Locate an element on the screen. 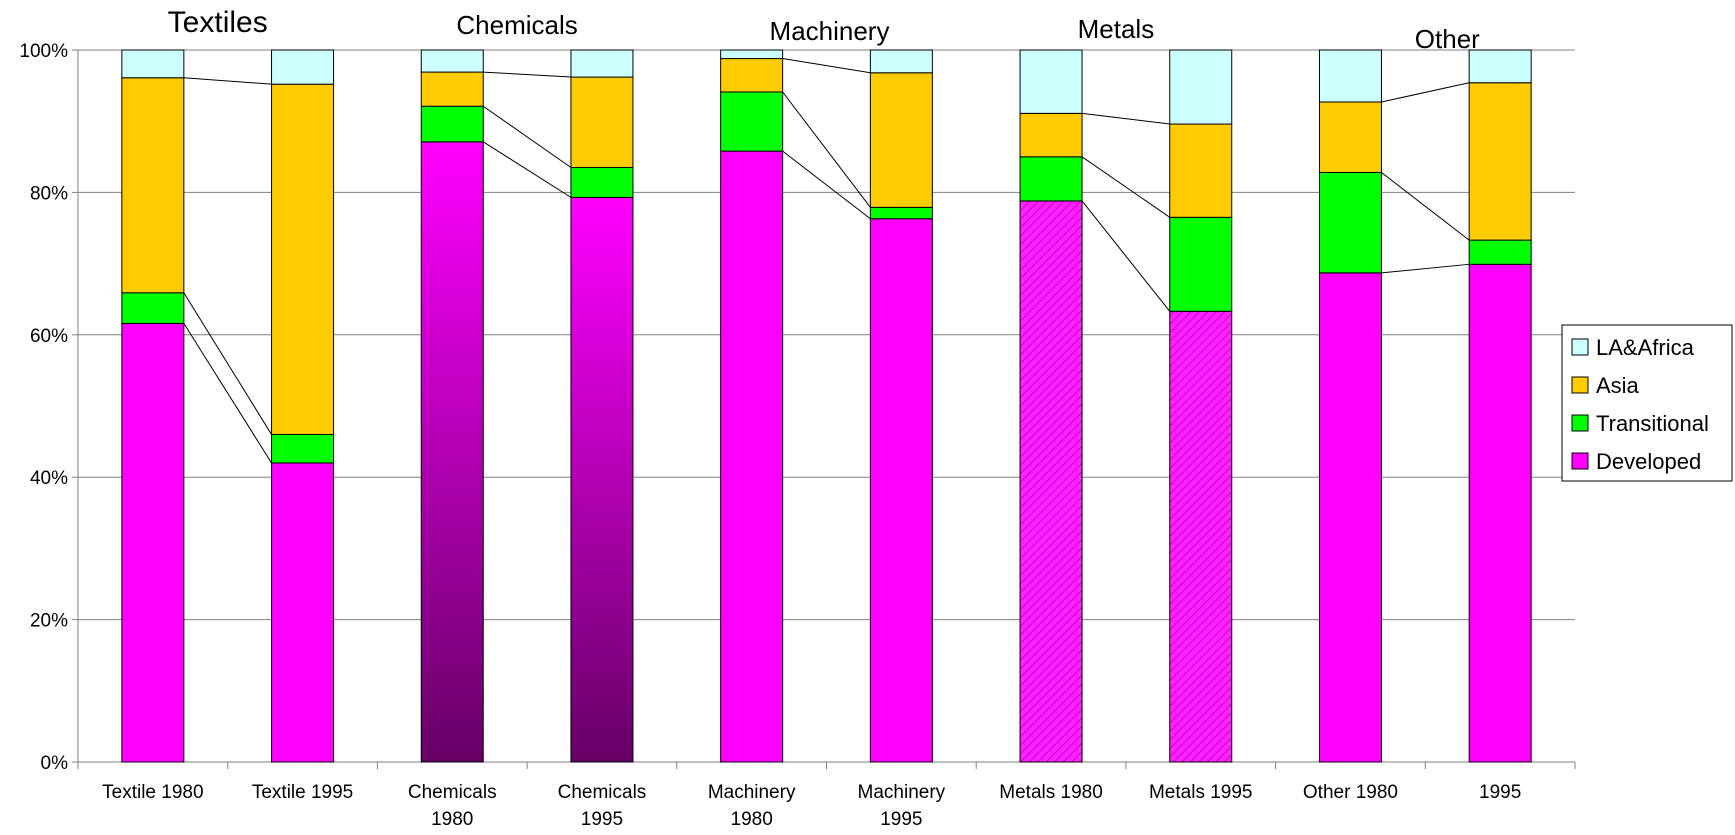  y-tick-label: 20% is located at coordinates (49, 621).